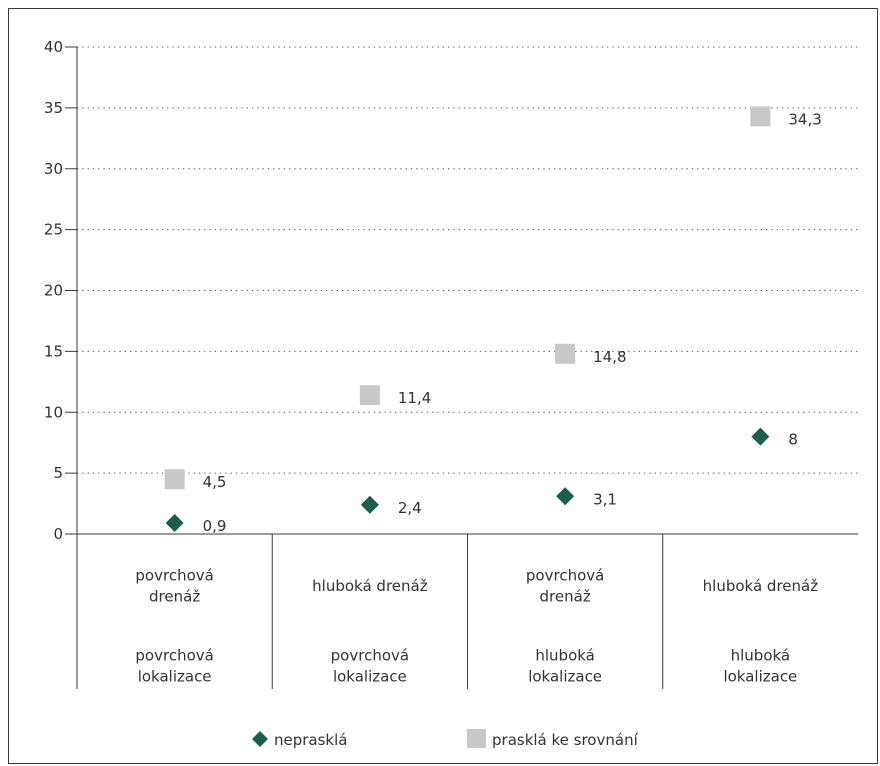 Image resolution: width=880 pixels, height=766 pixels. What do you see at coordinates (53, 47) in the screenshot?
I see `y-tick-label: 40` at bounding box center [53, 47].